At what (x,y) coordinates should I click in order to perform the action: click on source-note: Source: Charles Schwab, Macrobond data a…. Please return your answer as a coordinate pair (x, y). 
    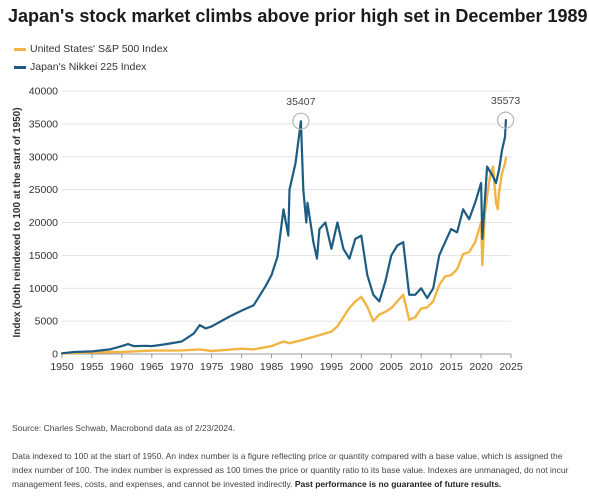
    Looking at the image, I should click on (124, 428).